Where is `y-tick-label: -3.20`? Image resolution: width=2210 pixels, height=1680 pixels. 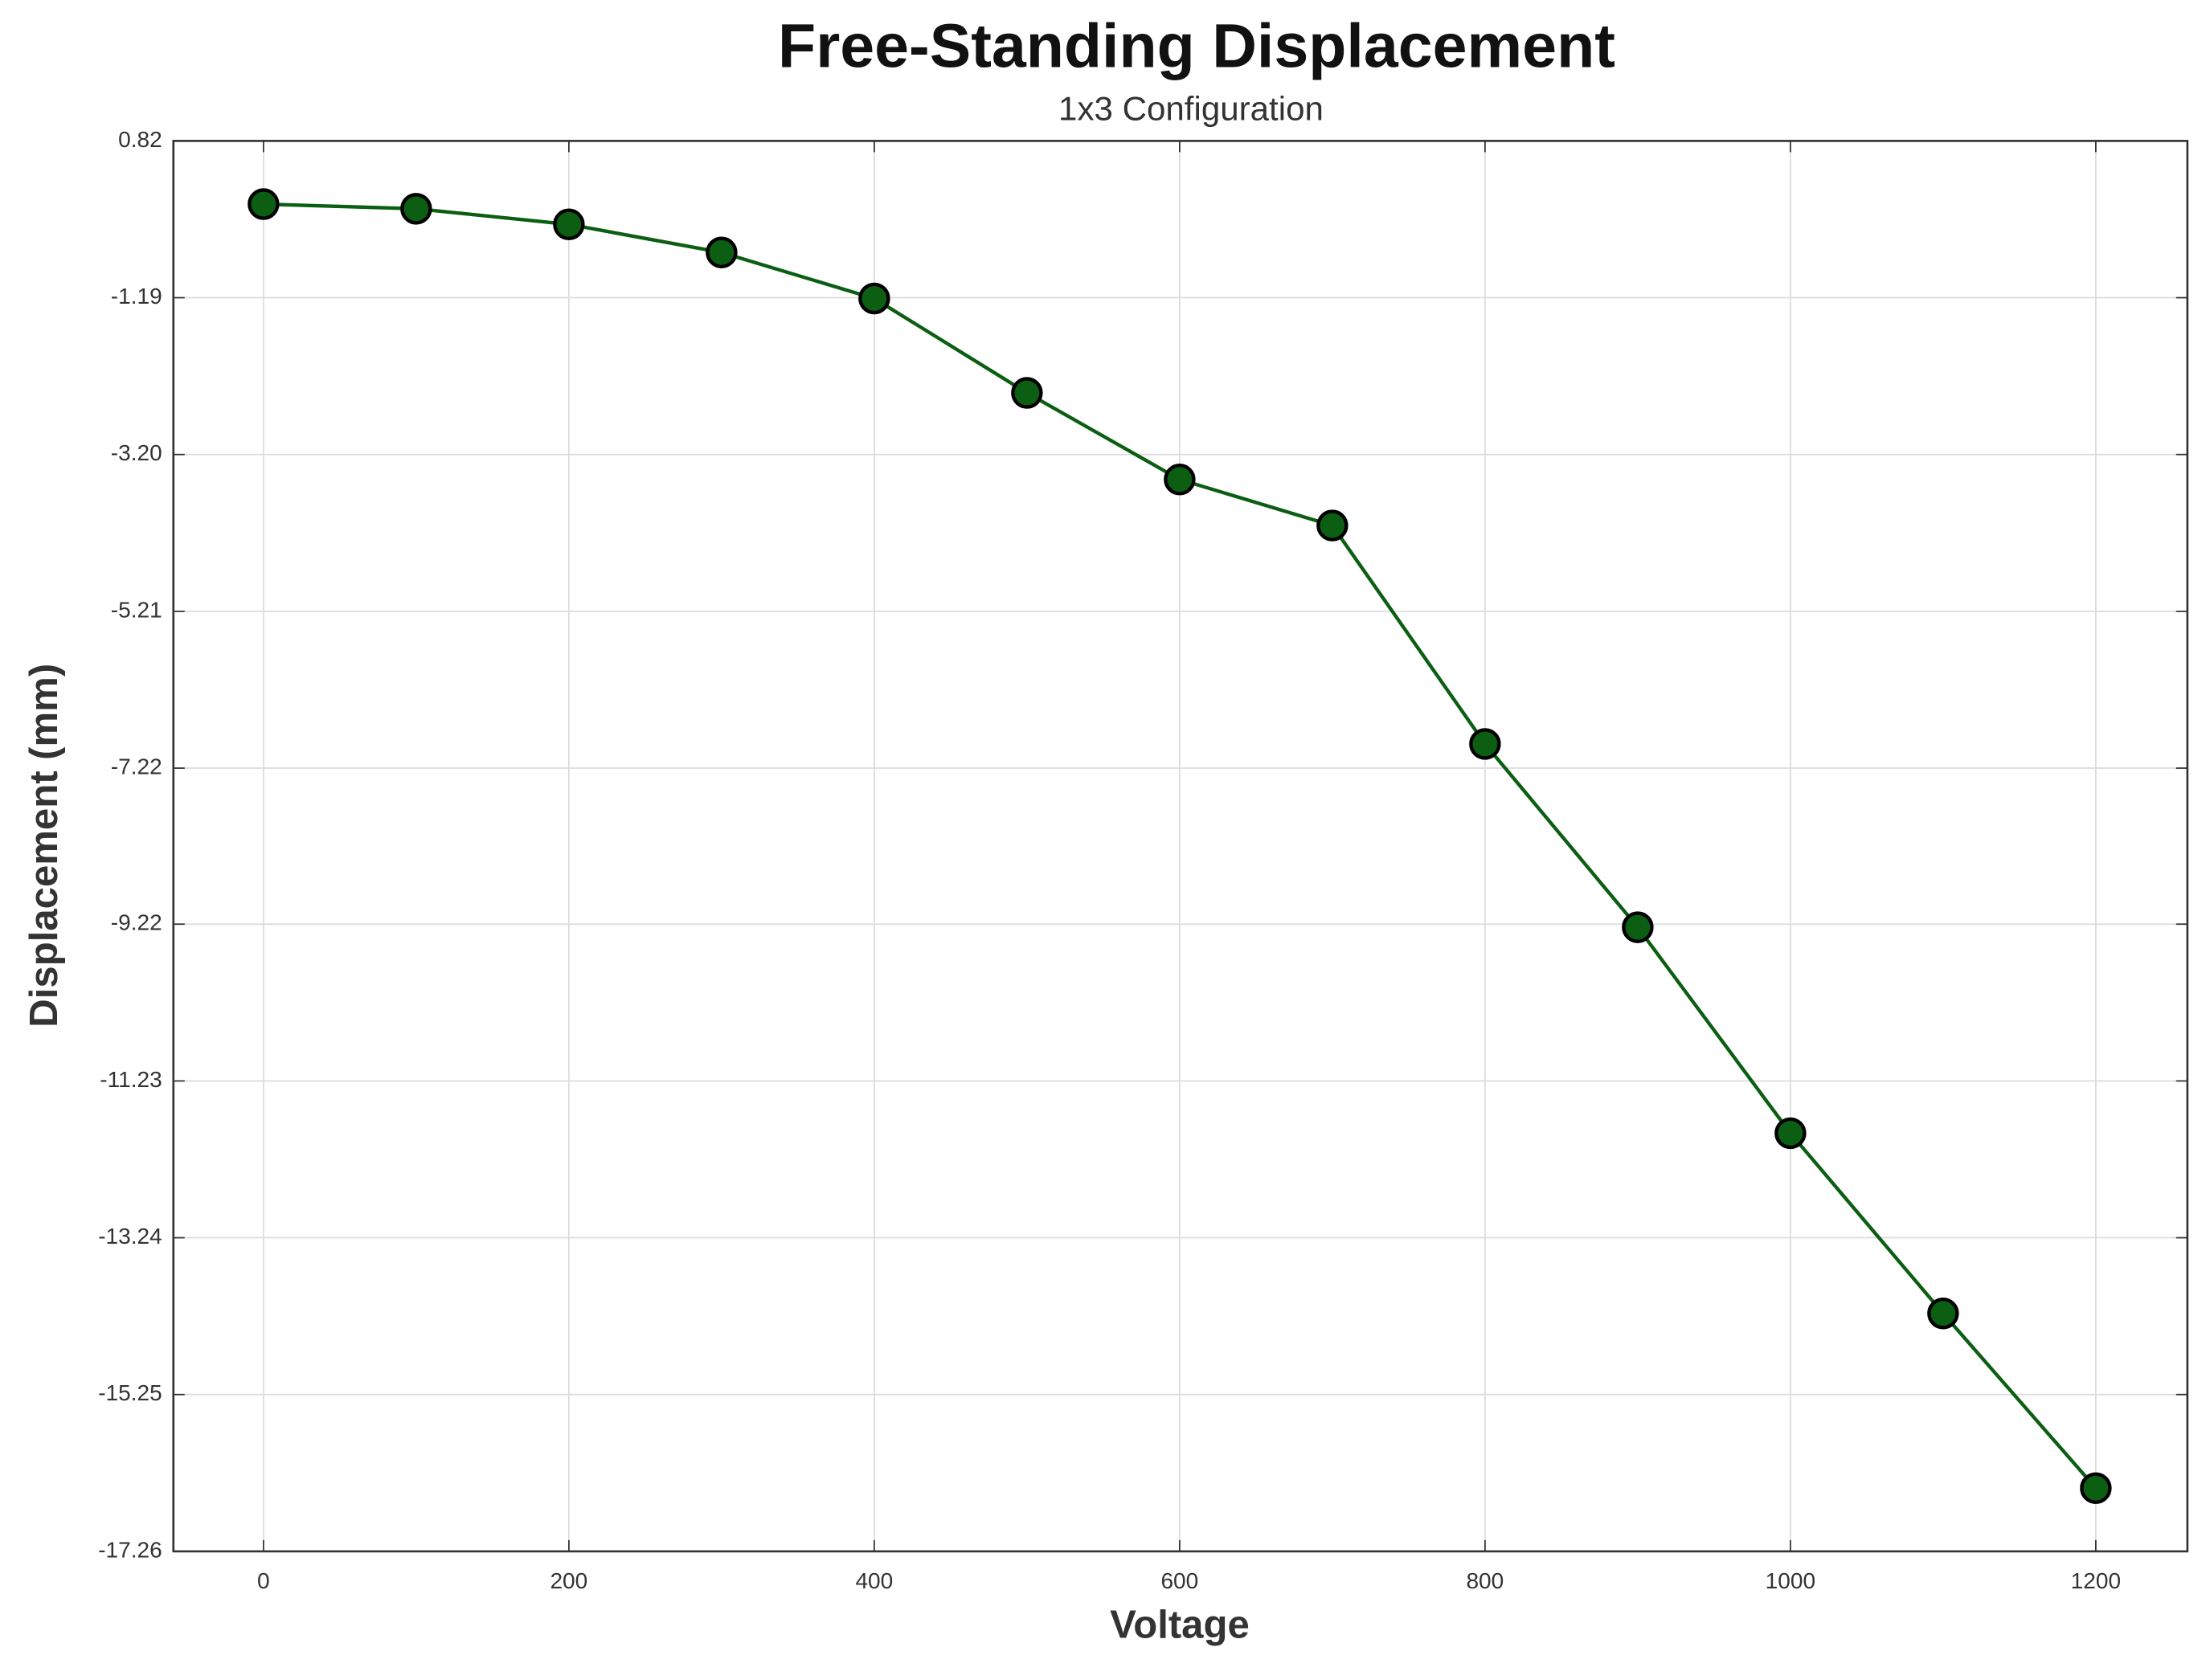
y-tick-label: -3.20 is located at coordinates (136, 453).